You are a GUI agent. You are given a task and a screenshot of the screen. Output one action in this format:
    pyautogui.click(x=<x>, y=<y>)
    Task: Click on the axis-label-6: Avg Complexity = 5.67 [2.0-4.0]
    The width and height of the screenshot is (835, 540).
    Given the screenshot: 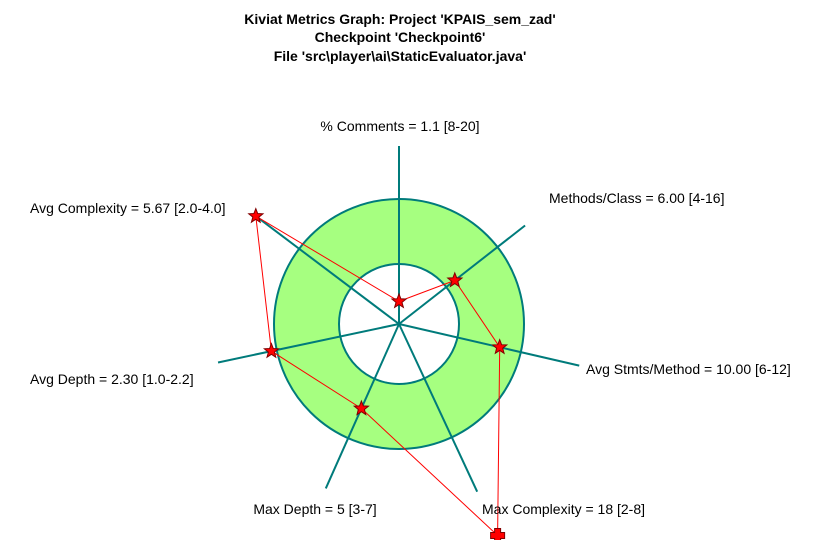 What is the action you would take?
    pyautogui.click(x=127, y=208)
    